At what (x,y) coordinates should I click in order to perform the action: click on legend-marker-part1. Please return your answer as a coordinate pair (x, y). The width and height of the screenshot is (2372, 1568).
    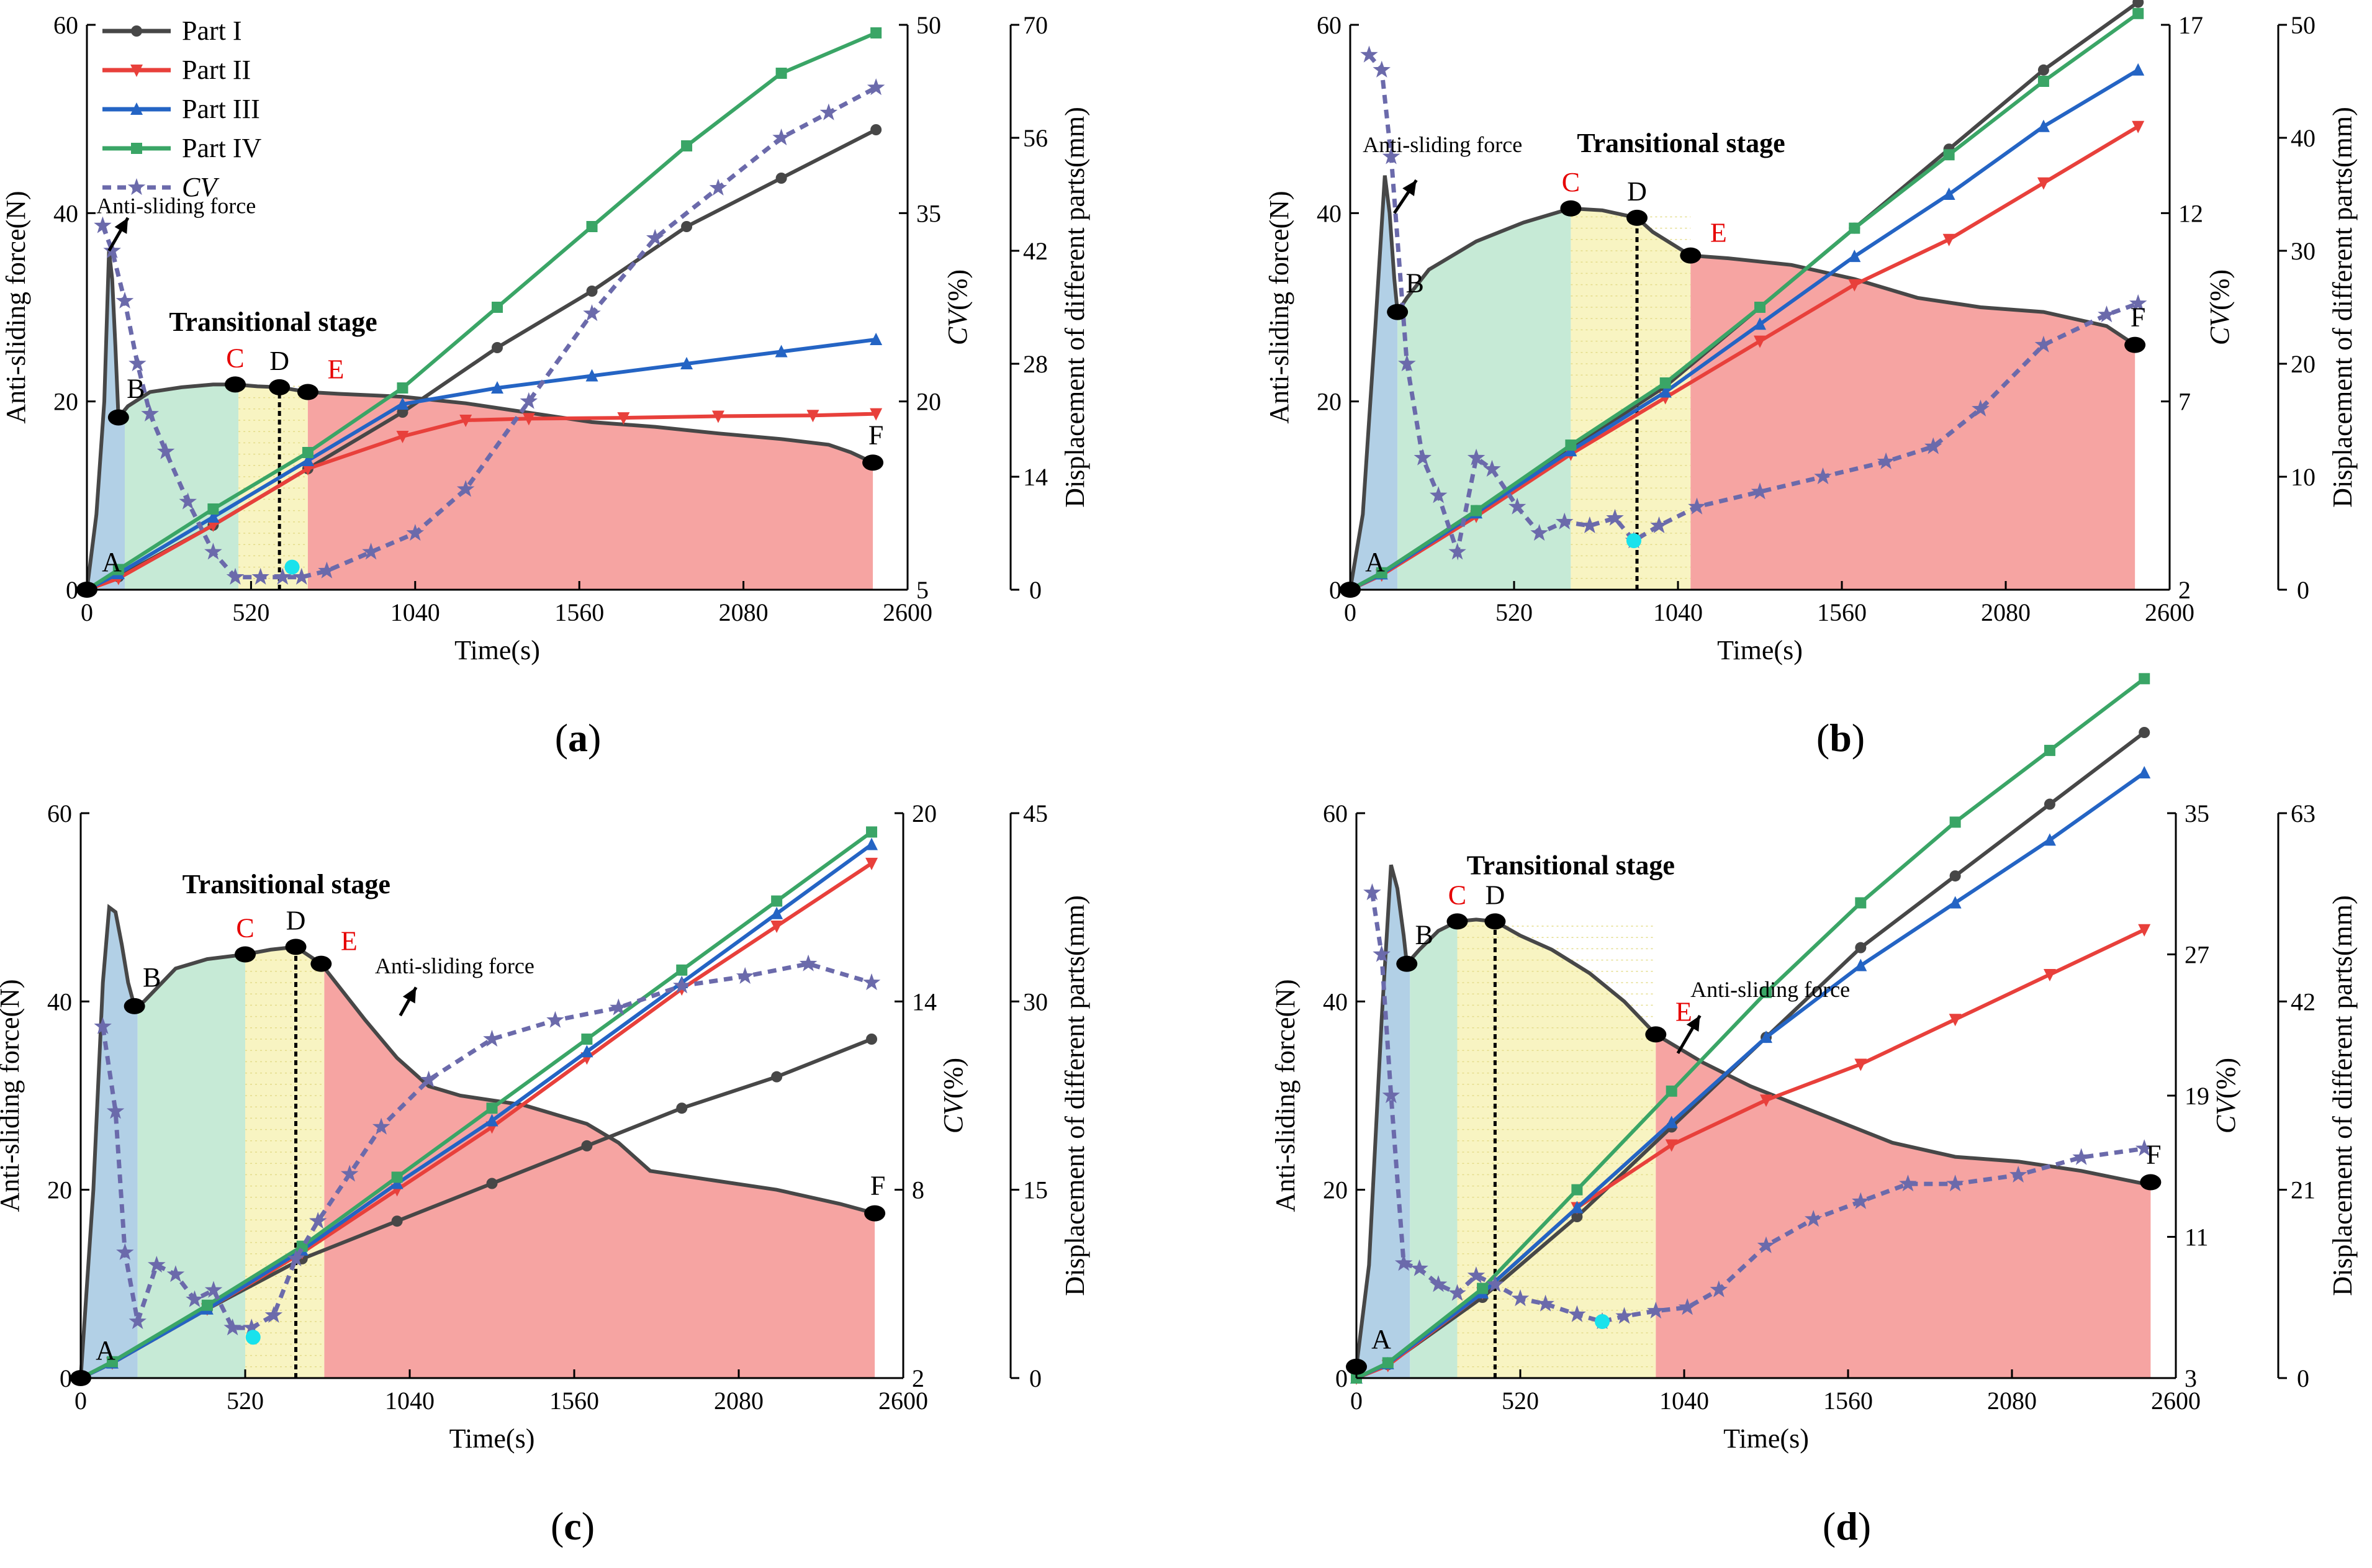
    Looking at the image, I should click on (136, 31).